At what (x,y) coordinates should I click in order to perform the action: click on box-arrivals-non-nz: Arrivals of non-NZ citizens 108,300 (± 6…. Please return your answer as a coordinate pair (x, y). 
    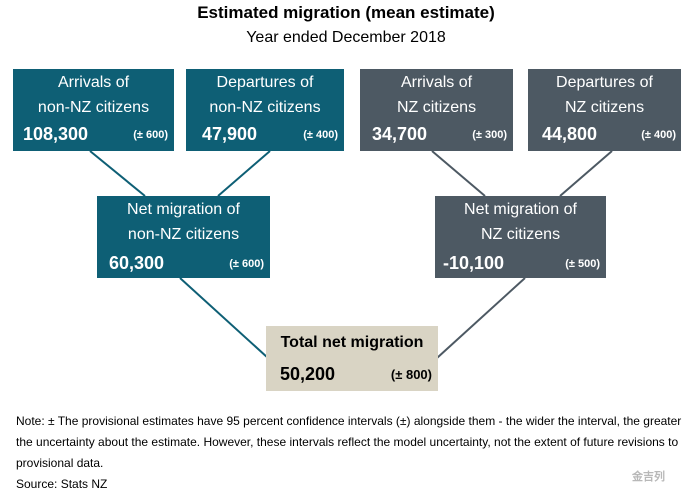
    Looking at the image, I should click on (93, 110).